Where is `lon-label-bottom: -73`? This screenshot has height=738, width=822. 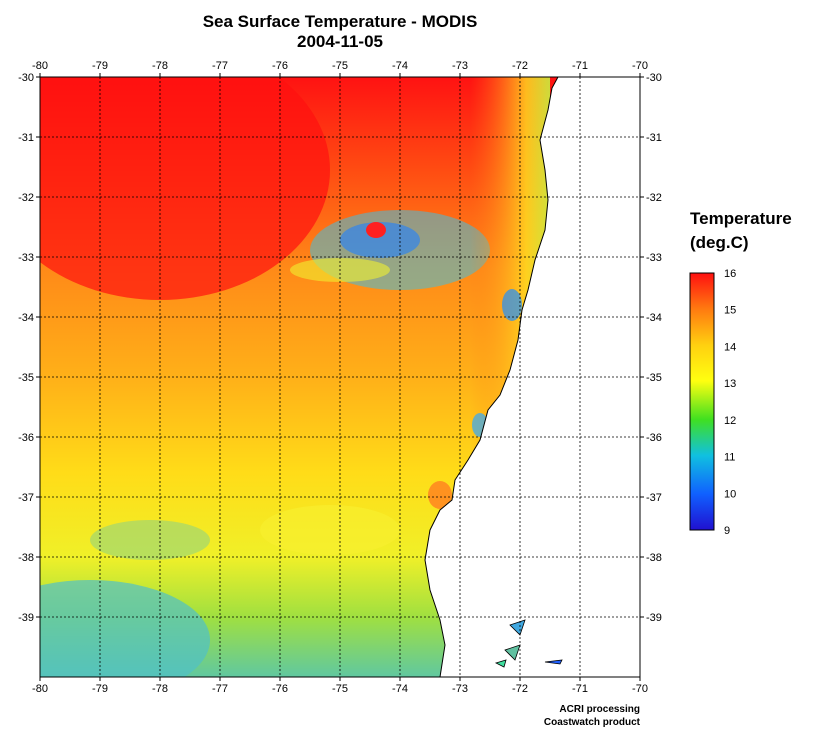
lon-label-bottom: -73 is located at coordinates (460, 689).